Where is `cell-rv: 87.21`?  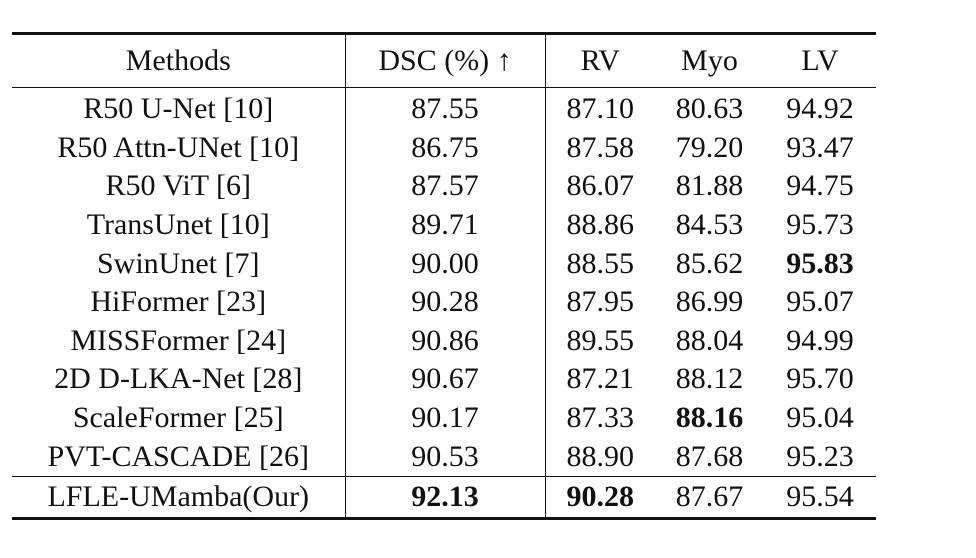
cell-rv: 87.21 is located at coordinates (600, 379).